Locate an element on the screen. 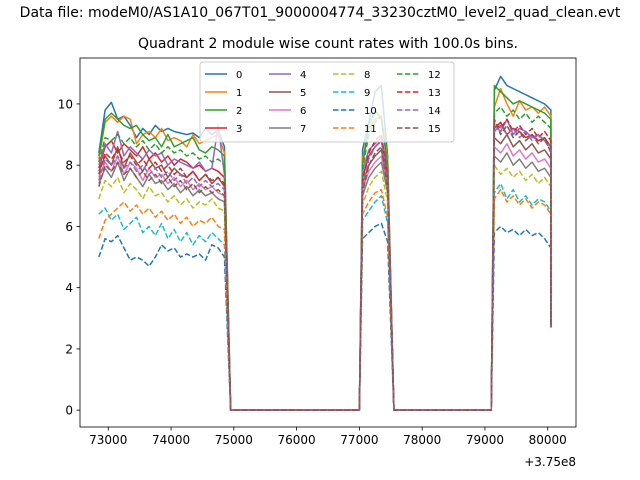 This screenshot has height=480, width=640. legend-label-5: 5 is located at coordinates (303, 93).